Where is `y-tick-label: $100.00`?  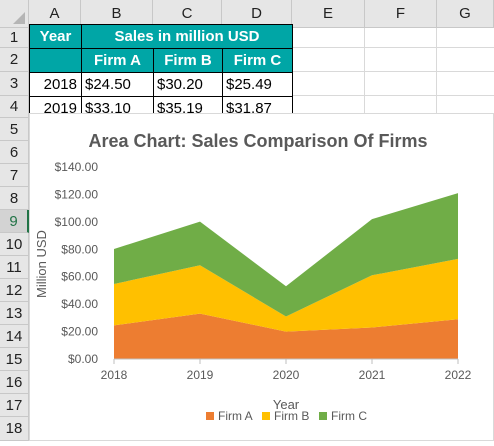 y-tick-label: $100.00 is located at coordinates (77, 222).